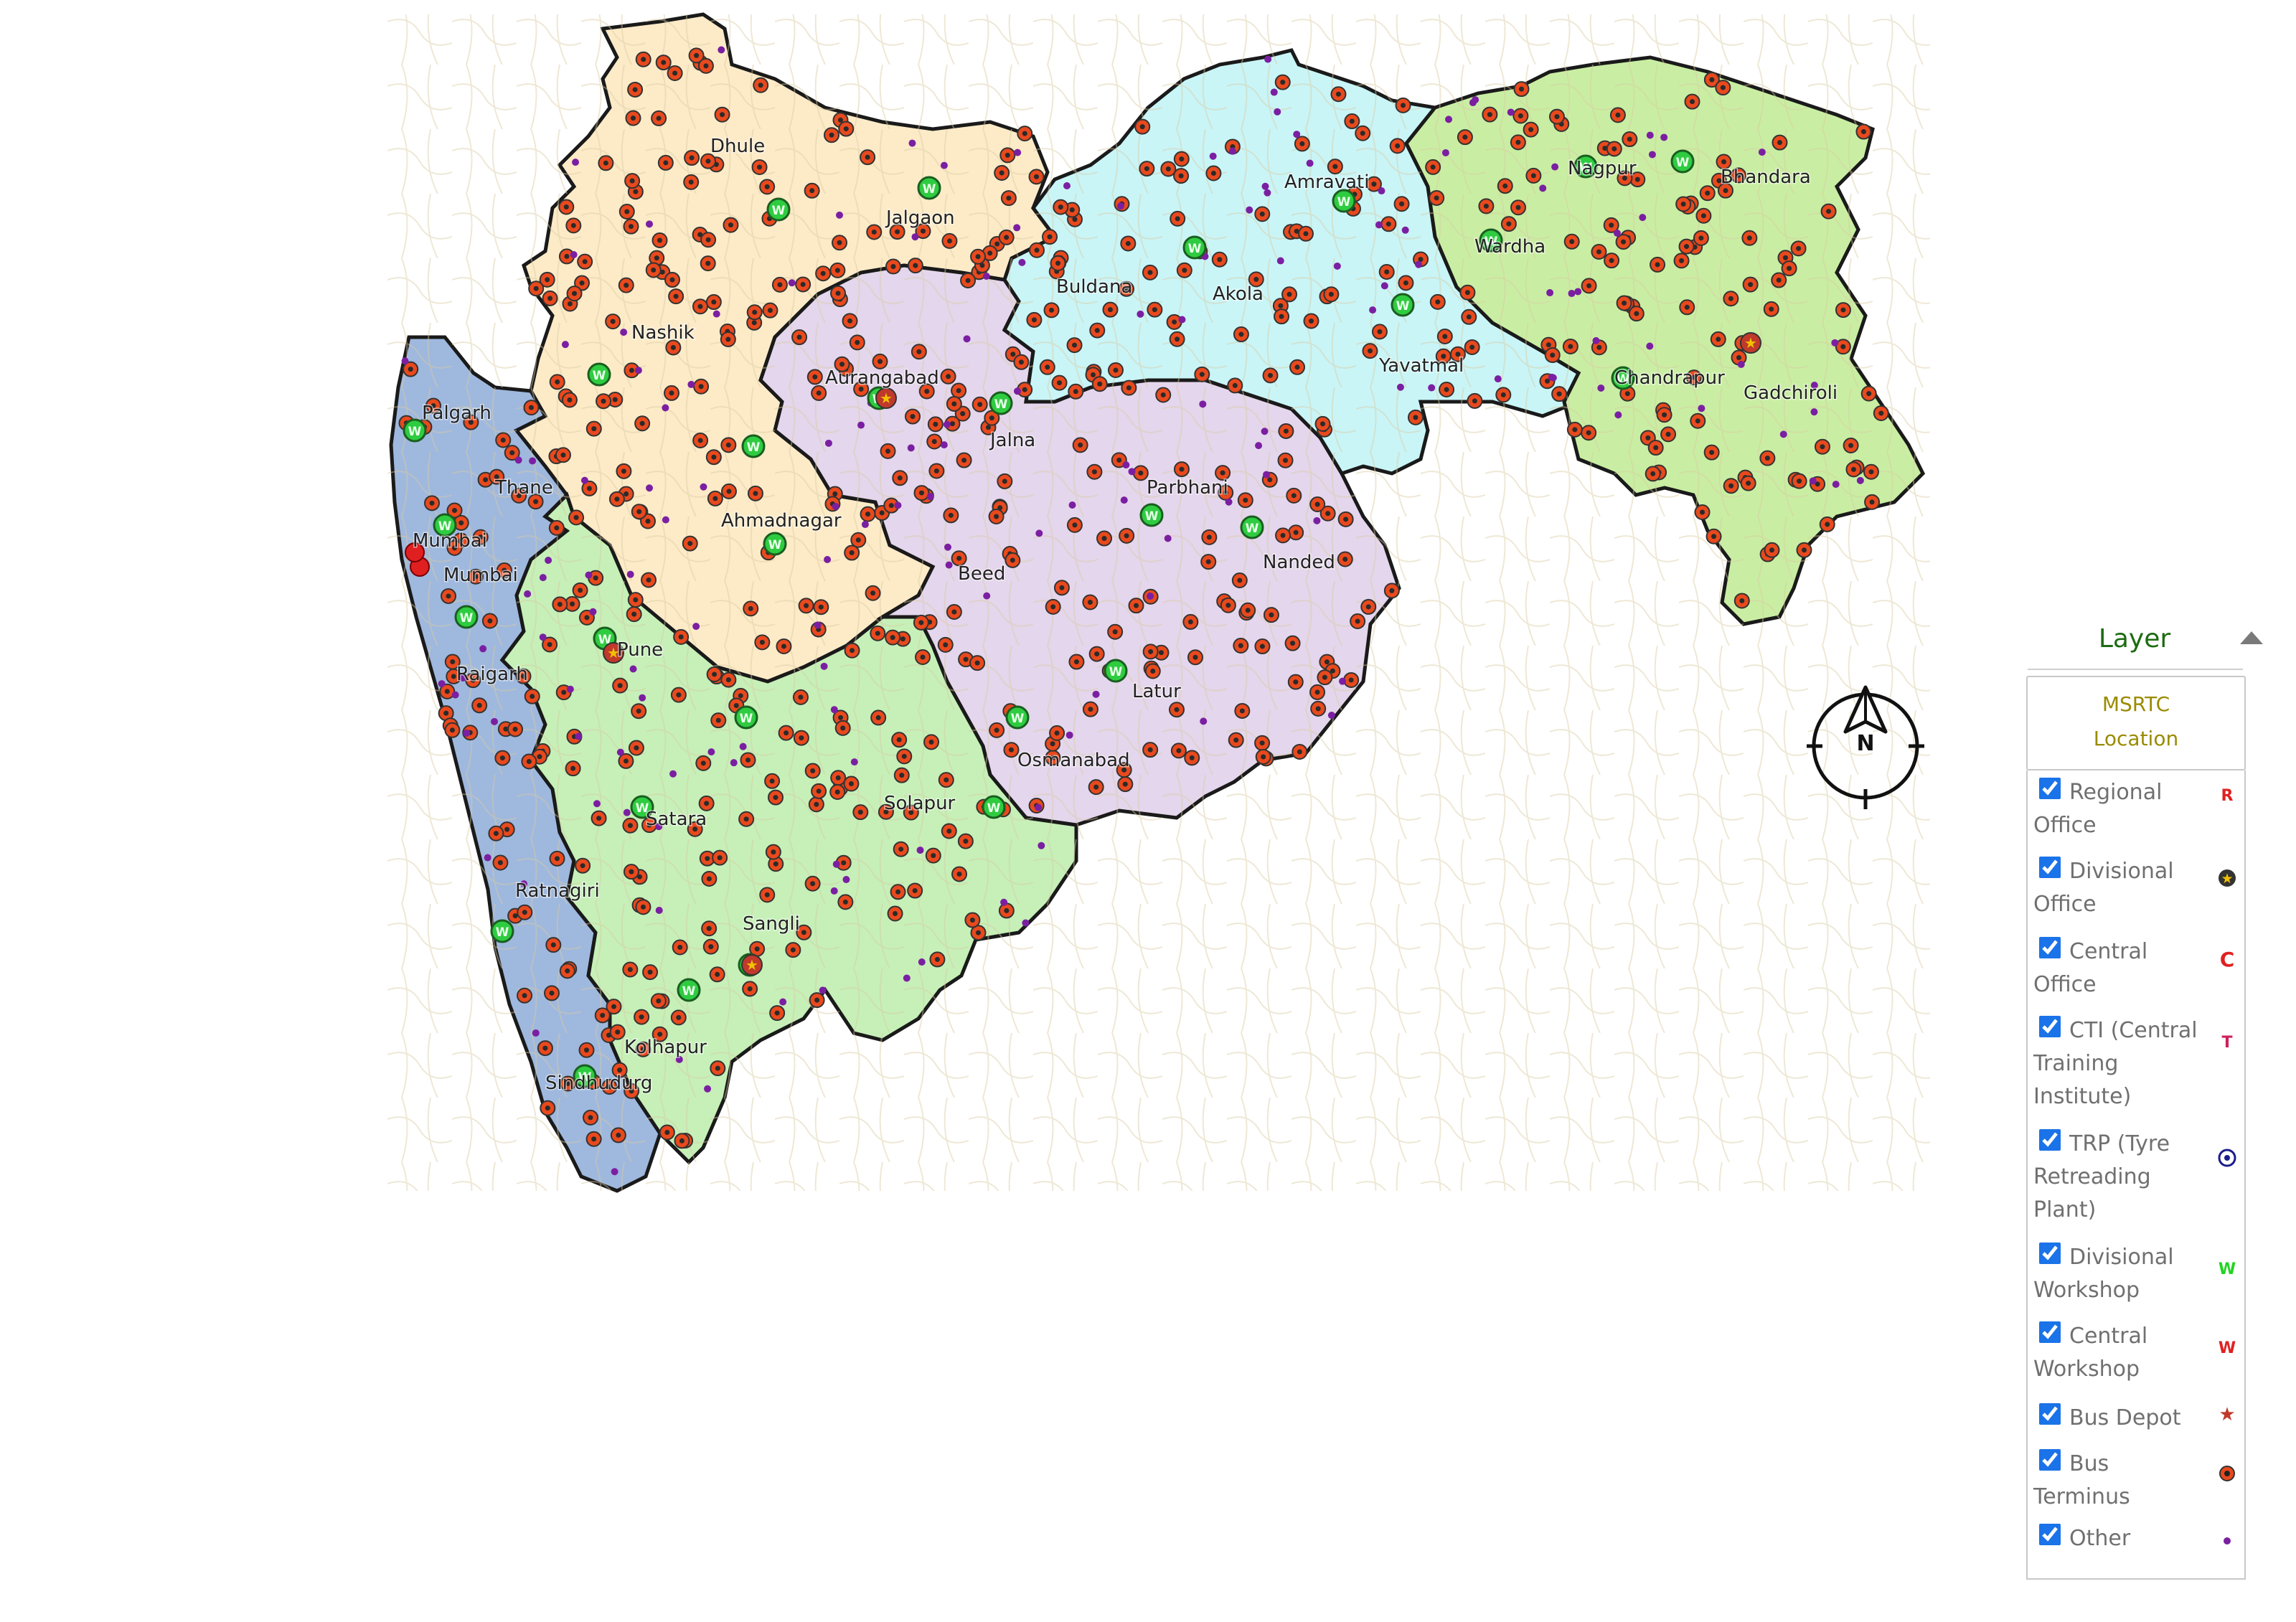 This screenshot has height=1622, width=2296. Describe the element at coordinates (2050, 1254) in the screenshot. I see `layer-checkbox-divisional-workshop` at that location.